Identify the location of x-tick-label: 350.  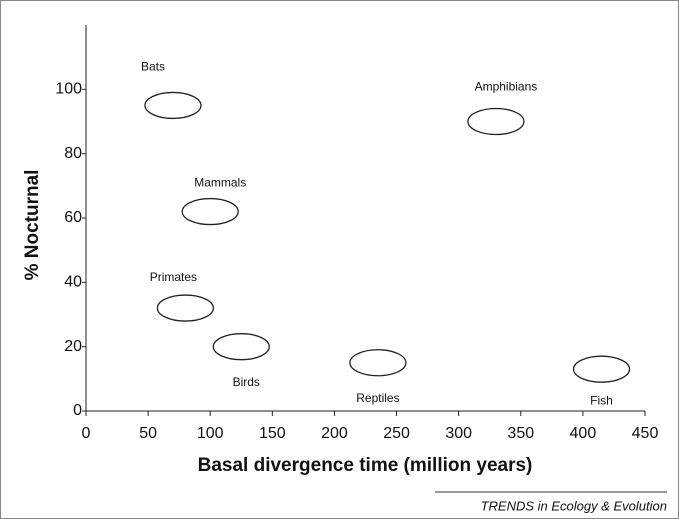
(520, 433).